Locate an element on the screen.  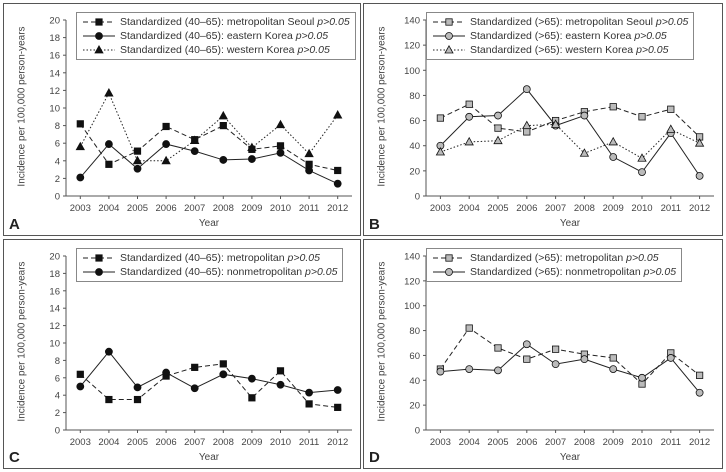
legend-item: Standardized (>65): western Korea p>0.05 is located at coordinates (560, 50).